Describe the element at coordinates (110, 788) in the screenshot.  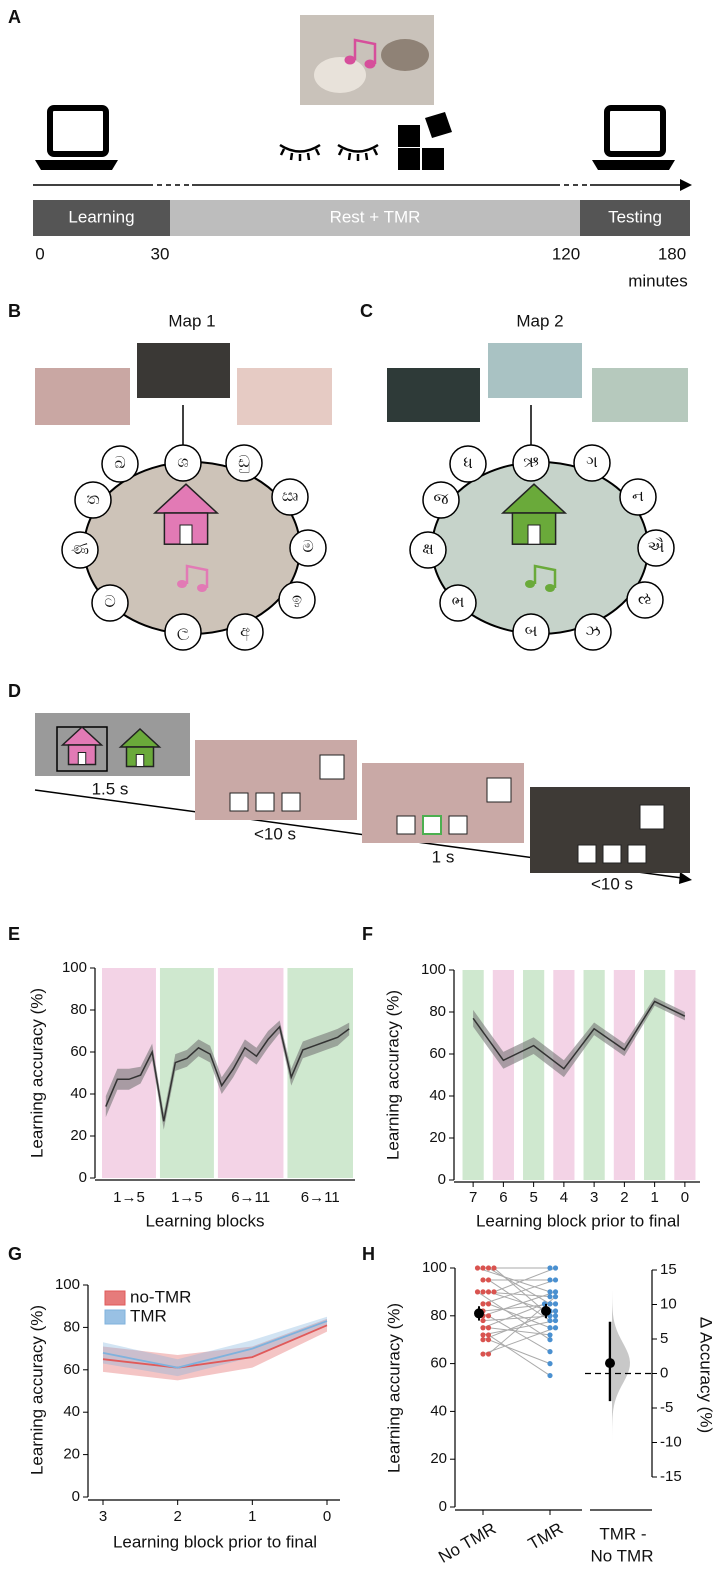
I see `duration-label: 1.5 s` at that location.